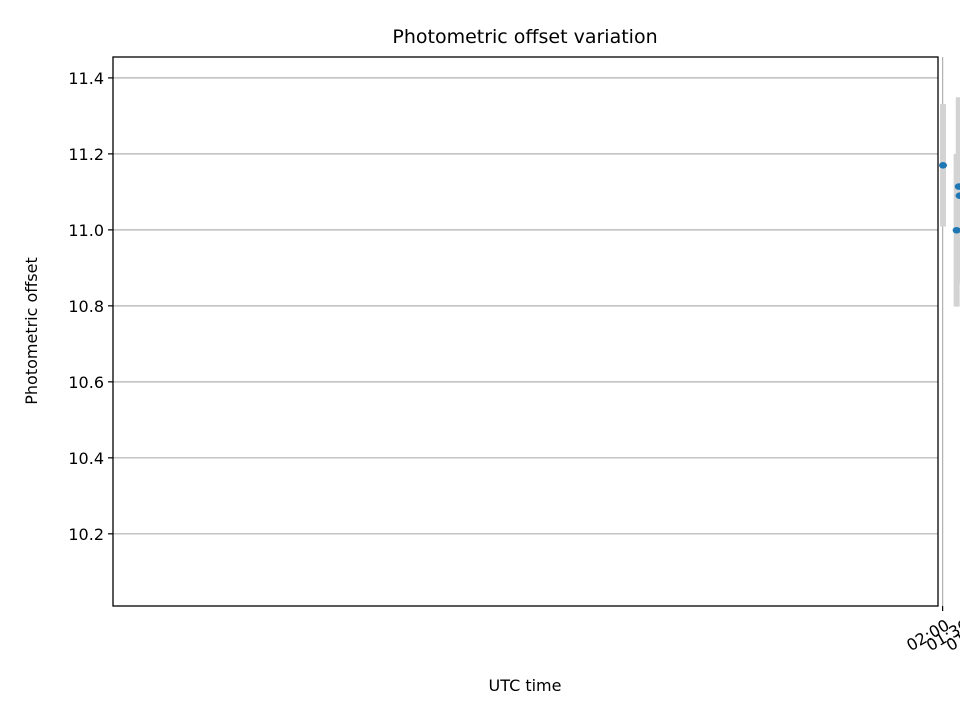 The width and height of the screenshot is (960, 720). What do you see at coordinates (86, 382) in the screenshot?
I see `y-tick-label: 10.6` at bounding box center [86, 382].